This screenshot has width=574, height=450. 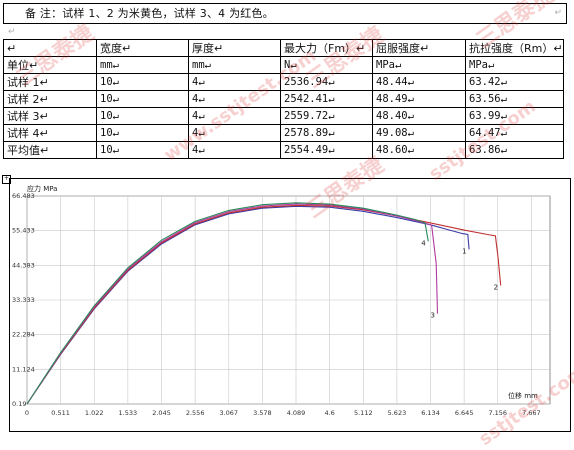 I want to click on table-cell: 2542.41↵, so click(x=326, y=99).